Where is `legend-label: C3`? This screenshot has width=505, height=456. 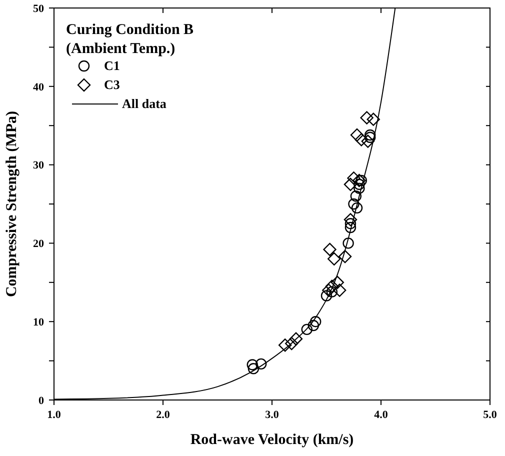 legend-label: C3 is located at coordinates (112, 84).